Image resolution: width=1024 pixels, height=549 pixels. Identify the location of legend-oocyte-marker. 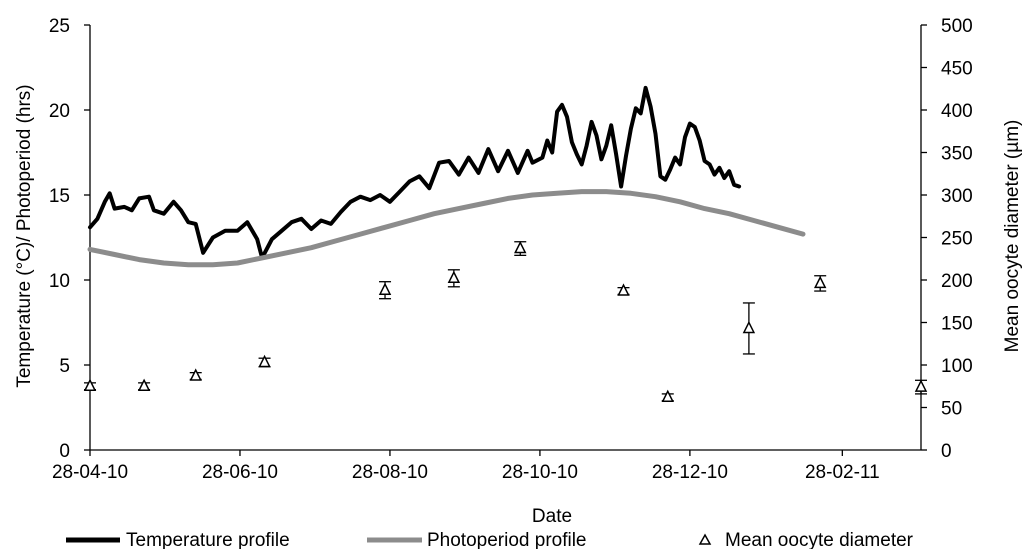
(705, 539).